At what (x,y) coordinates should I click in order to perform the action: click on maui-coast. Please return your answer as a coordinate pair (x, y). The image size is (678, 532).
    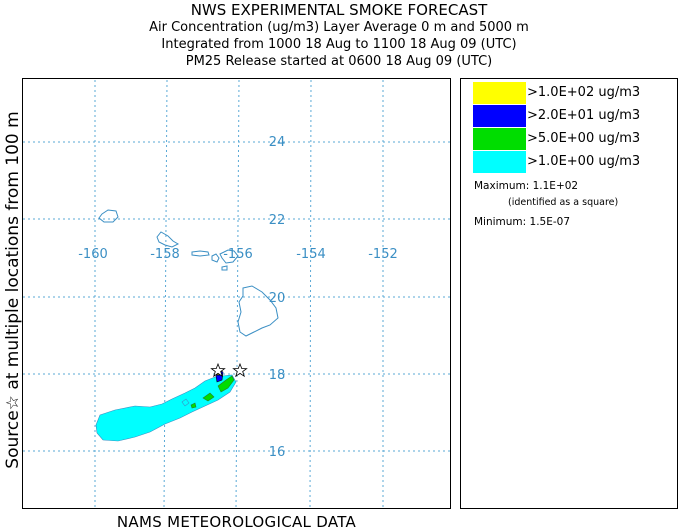
    Looking at the image, I should click on (229, 256).